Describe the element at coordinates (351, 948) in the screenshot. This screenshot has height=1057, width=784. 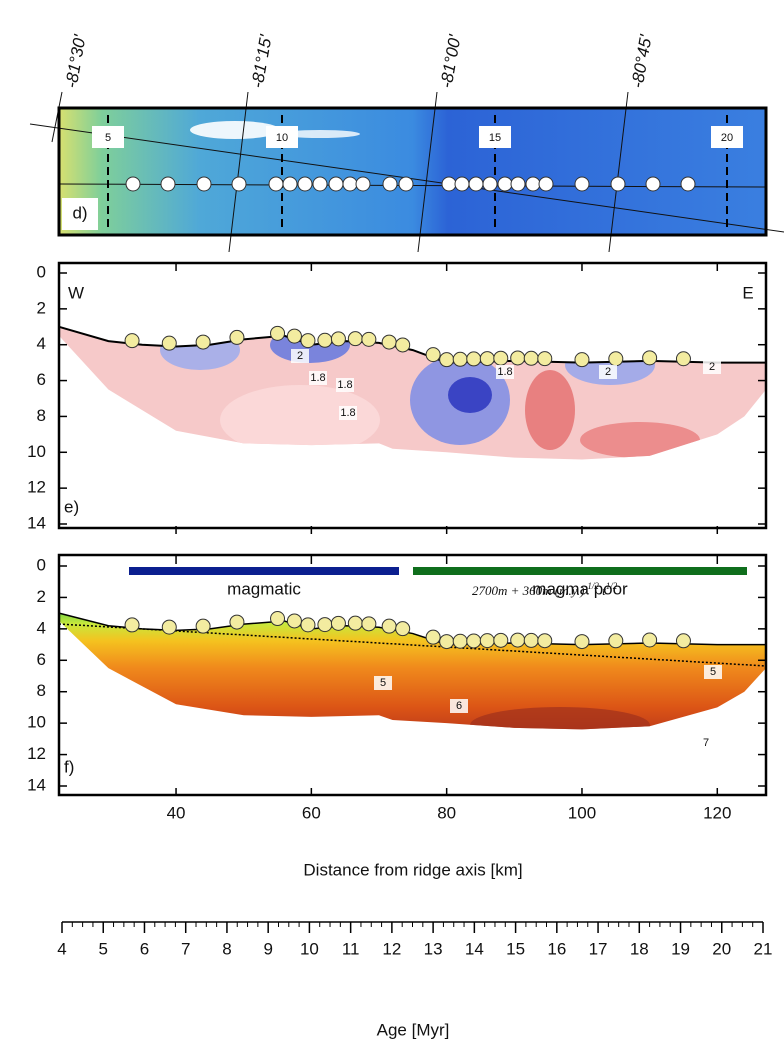
I see `age-tick-label: 11` at that location.